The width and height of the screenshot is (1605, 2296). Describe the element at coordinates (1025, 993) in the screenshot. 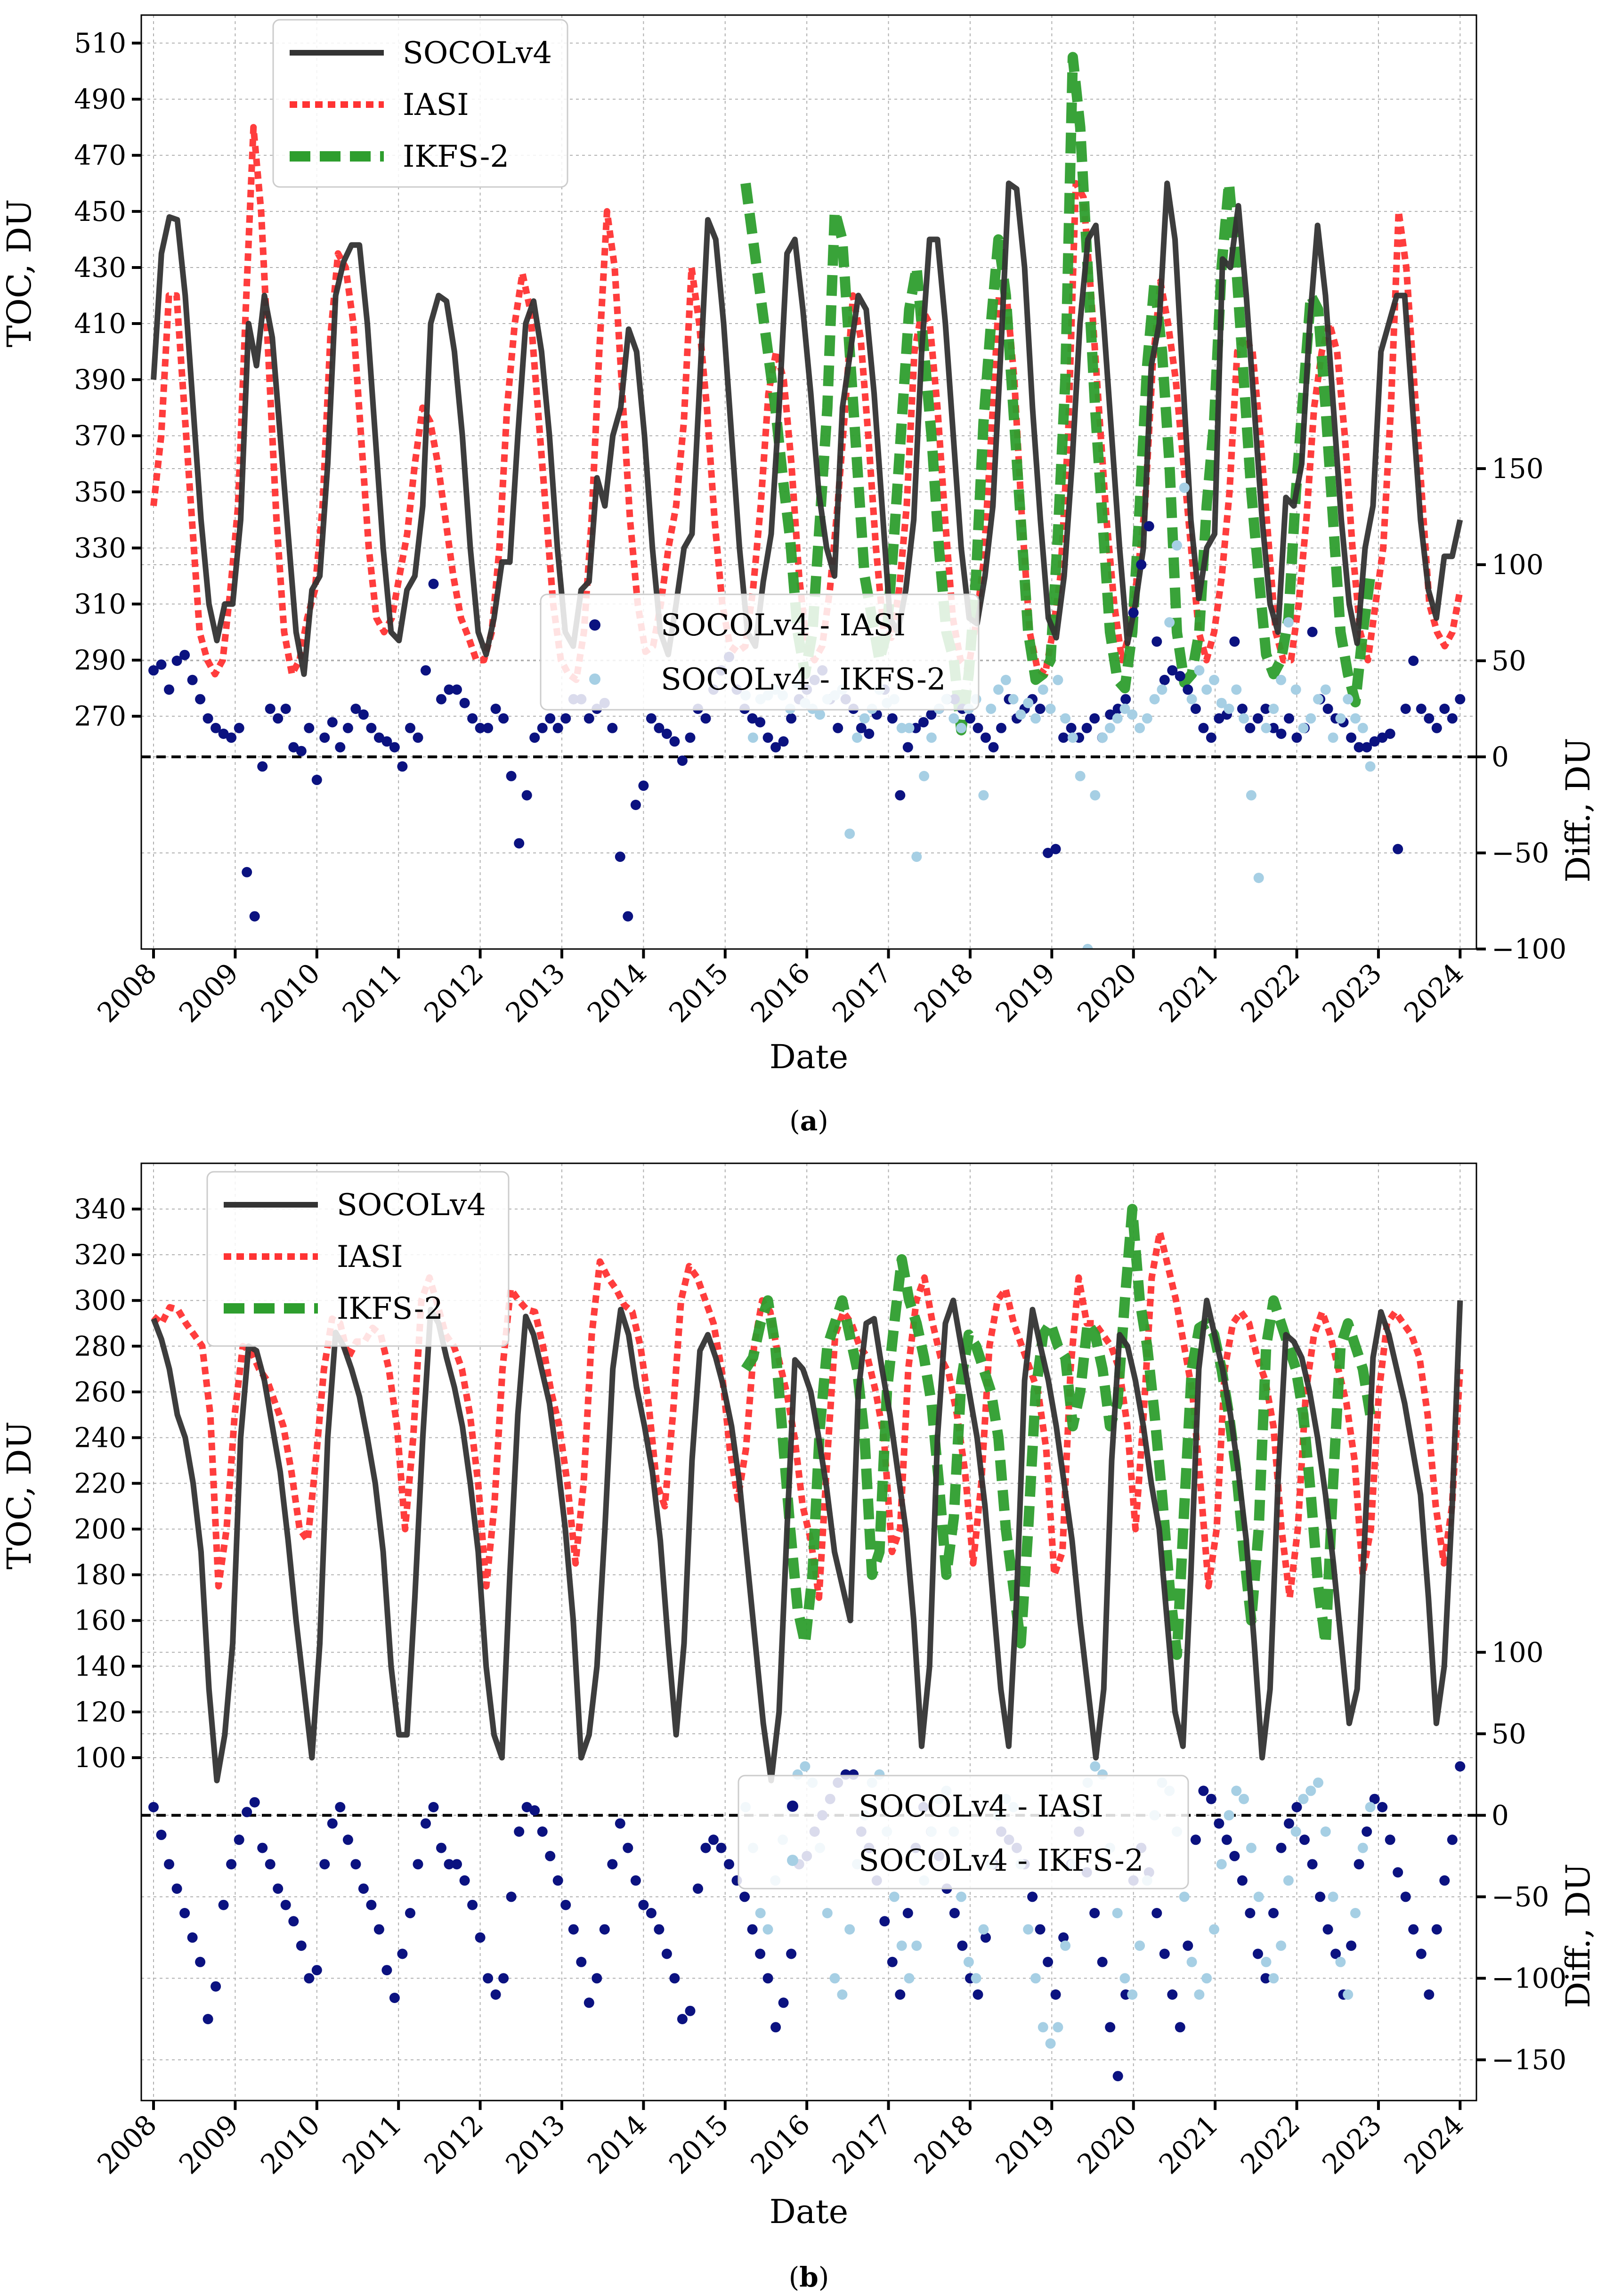

I see `x-tick-label: 2019` at that location.